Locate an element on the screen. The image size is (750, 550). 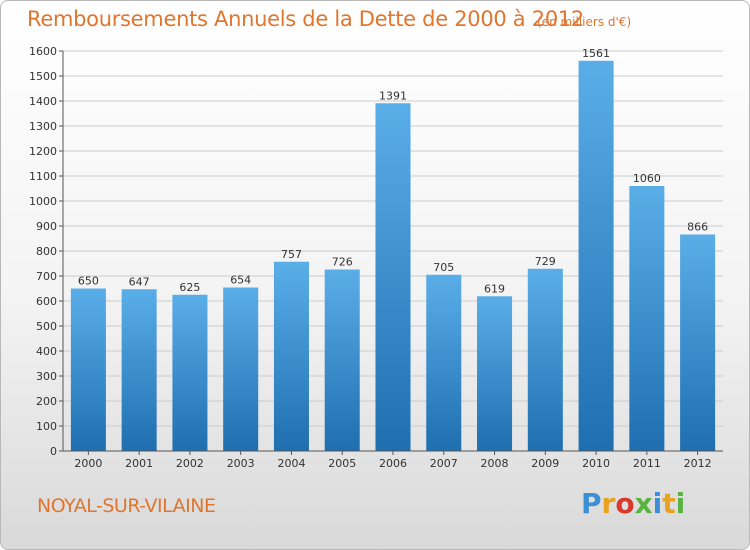
y-tick-label: 0 is located at coordinates (53, 451).